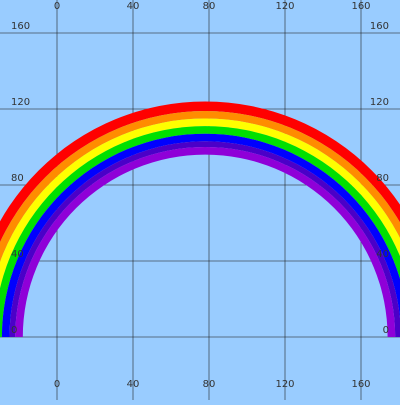 The width and height of the screenshot is (400, 405). What do you see at coordinates (133, 6) in the screenshot?
I see `x-tick-label-top-40: 40` at bounding box center [133, 6].